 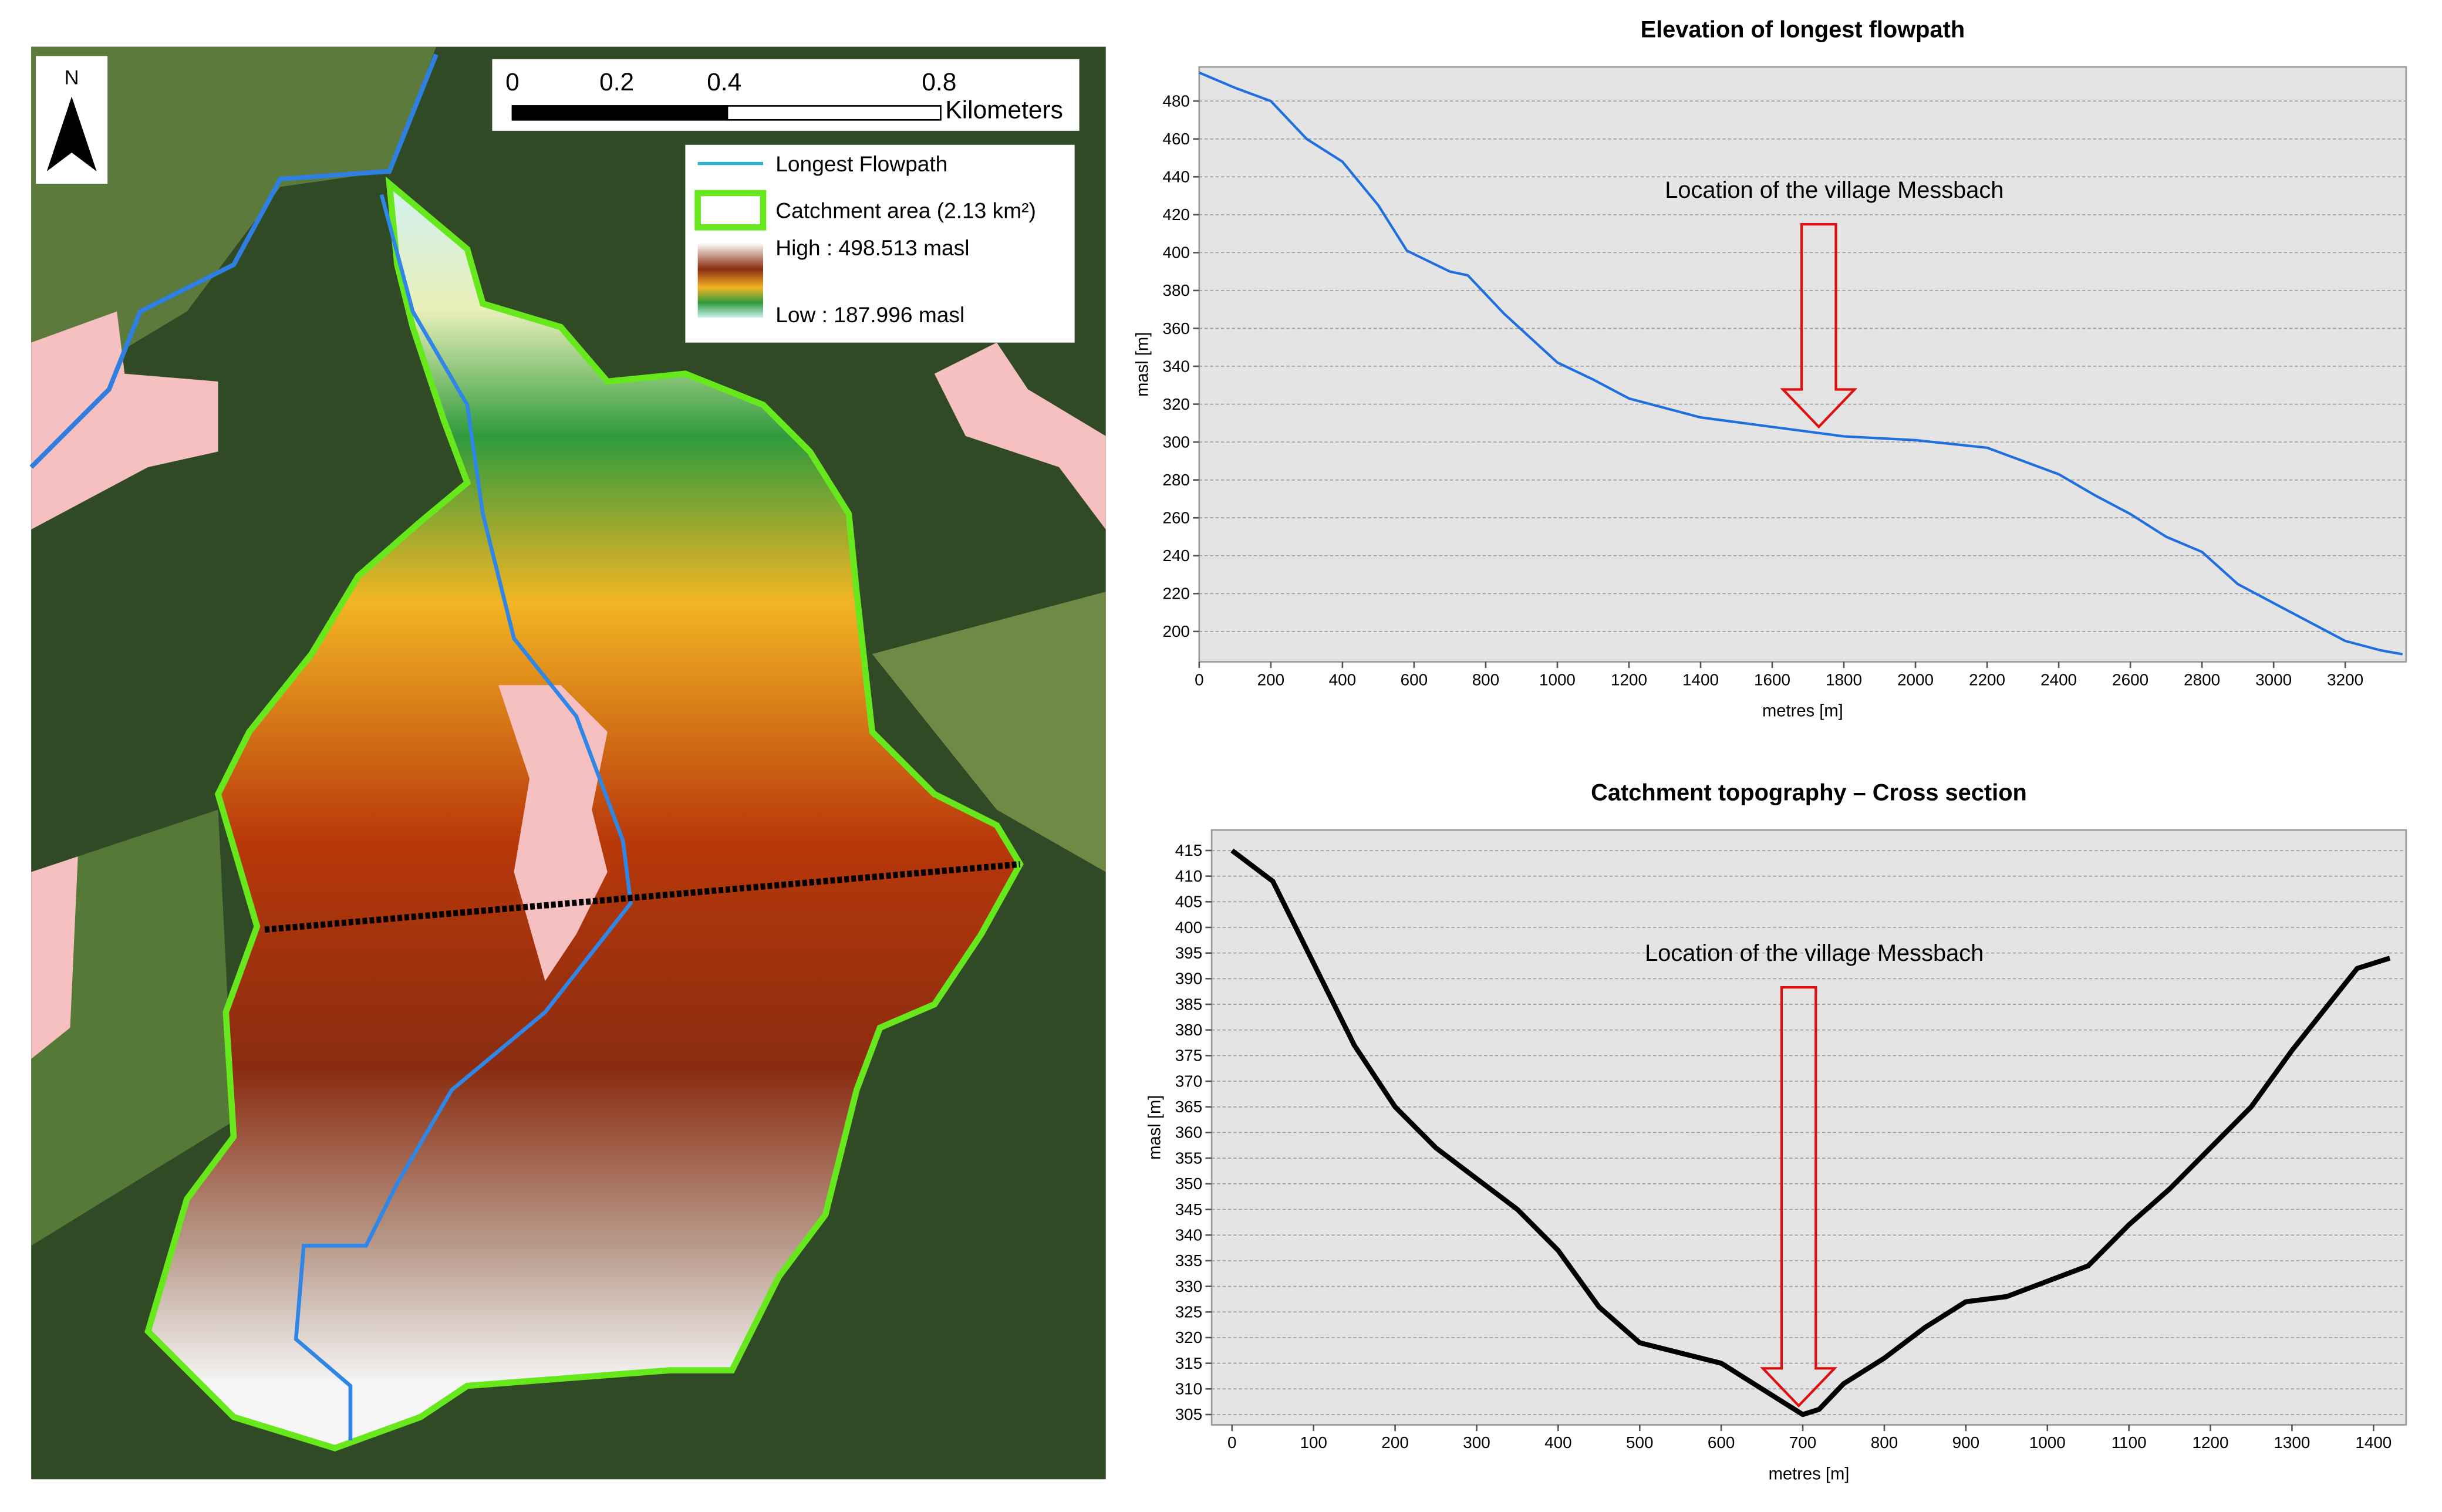 What do you see at coordinates (1188, 1312) in the screenshot?
I see `y-tick-label: 325` at bounding box center [1188, 1312].